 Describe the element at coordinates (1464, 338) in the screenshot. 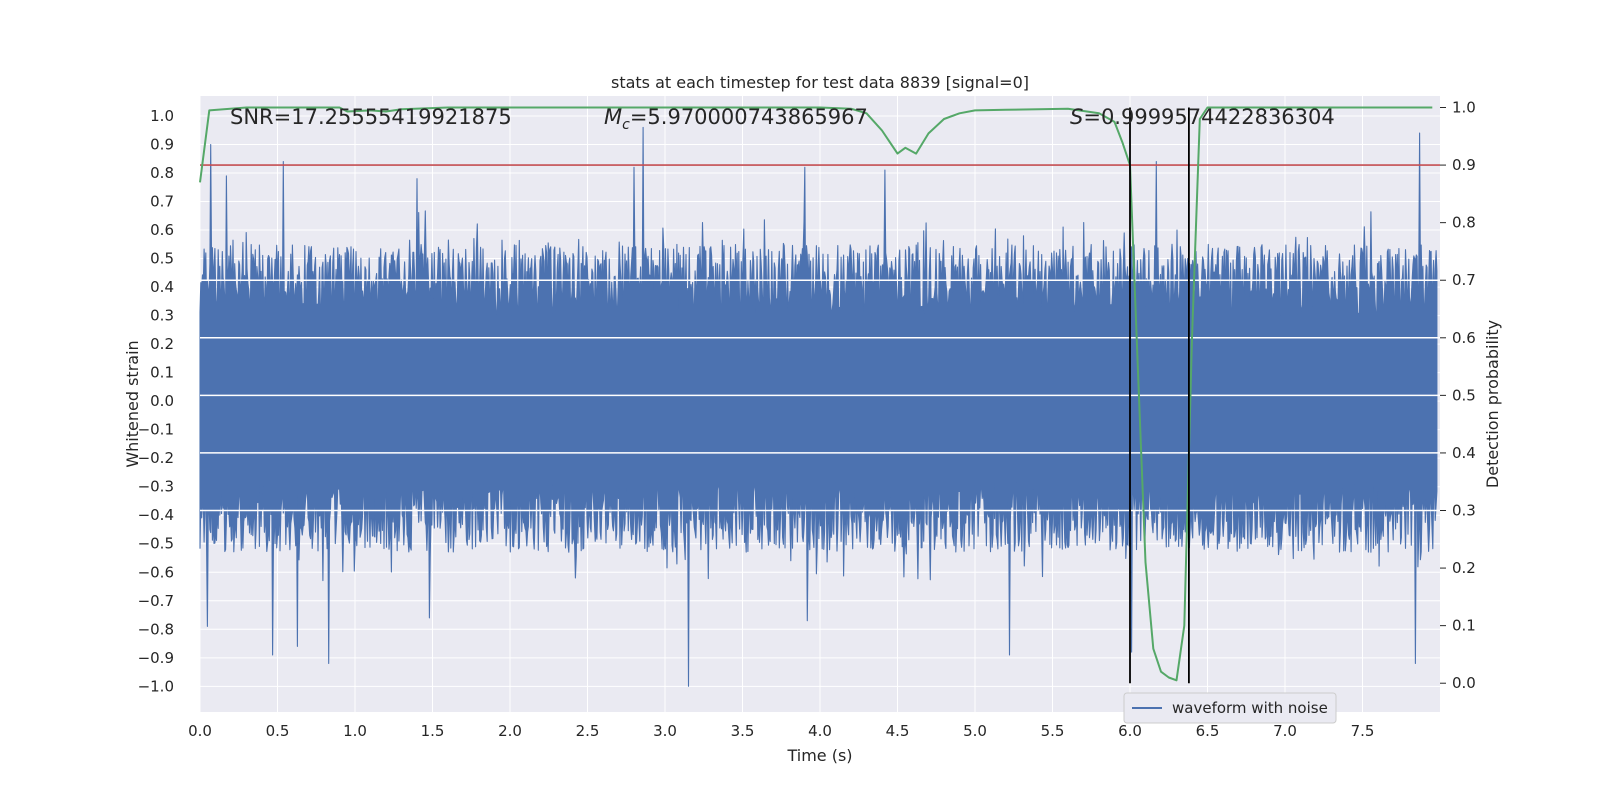

I see `y-right-tick-label: 0.6` at that location.